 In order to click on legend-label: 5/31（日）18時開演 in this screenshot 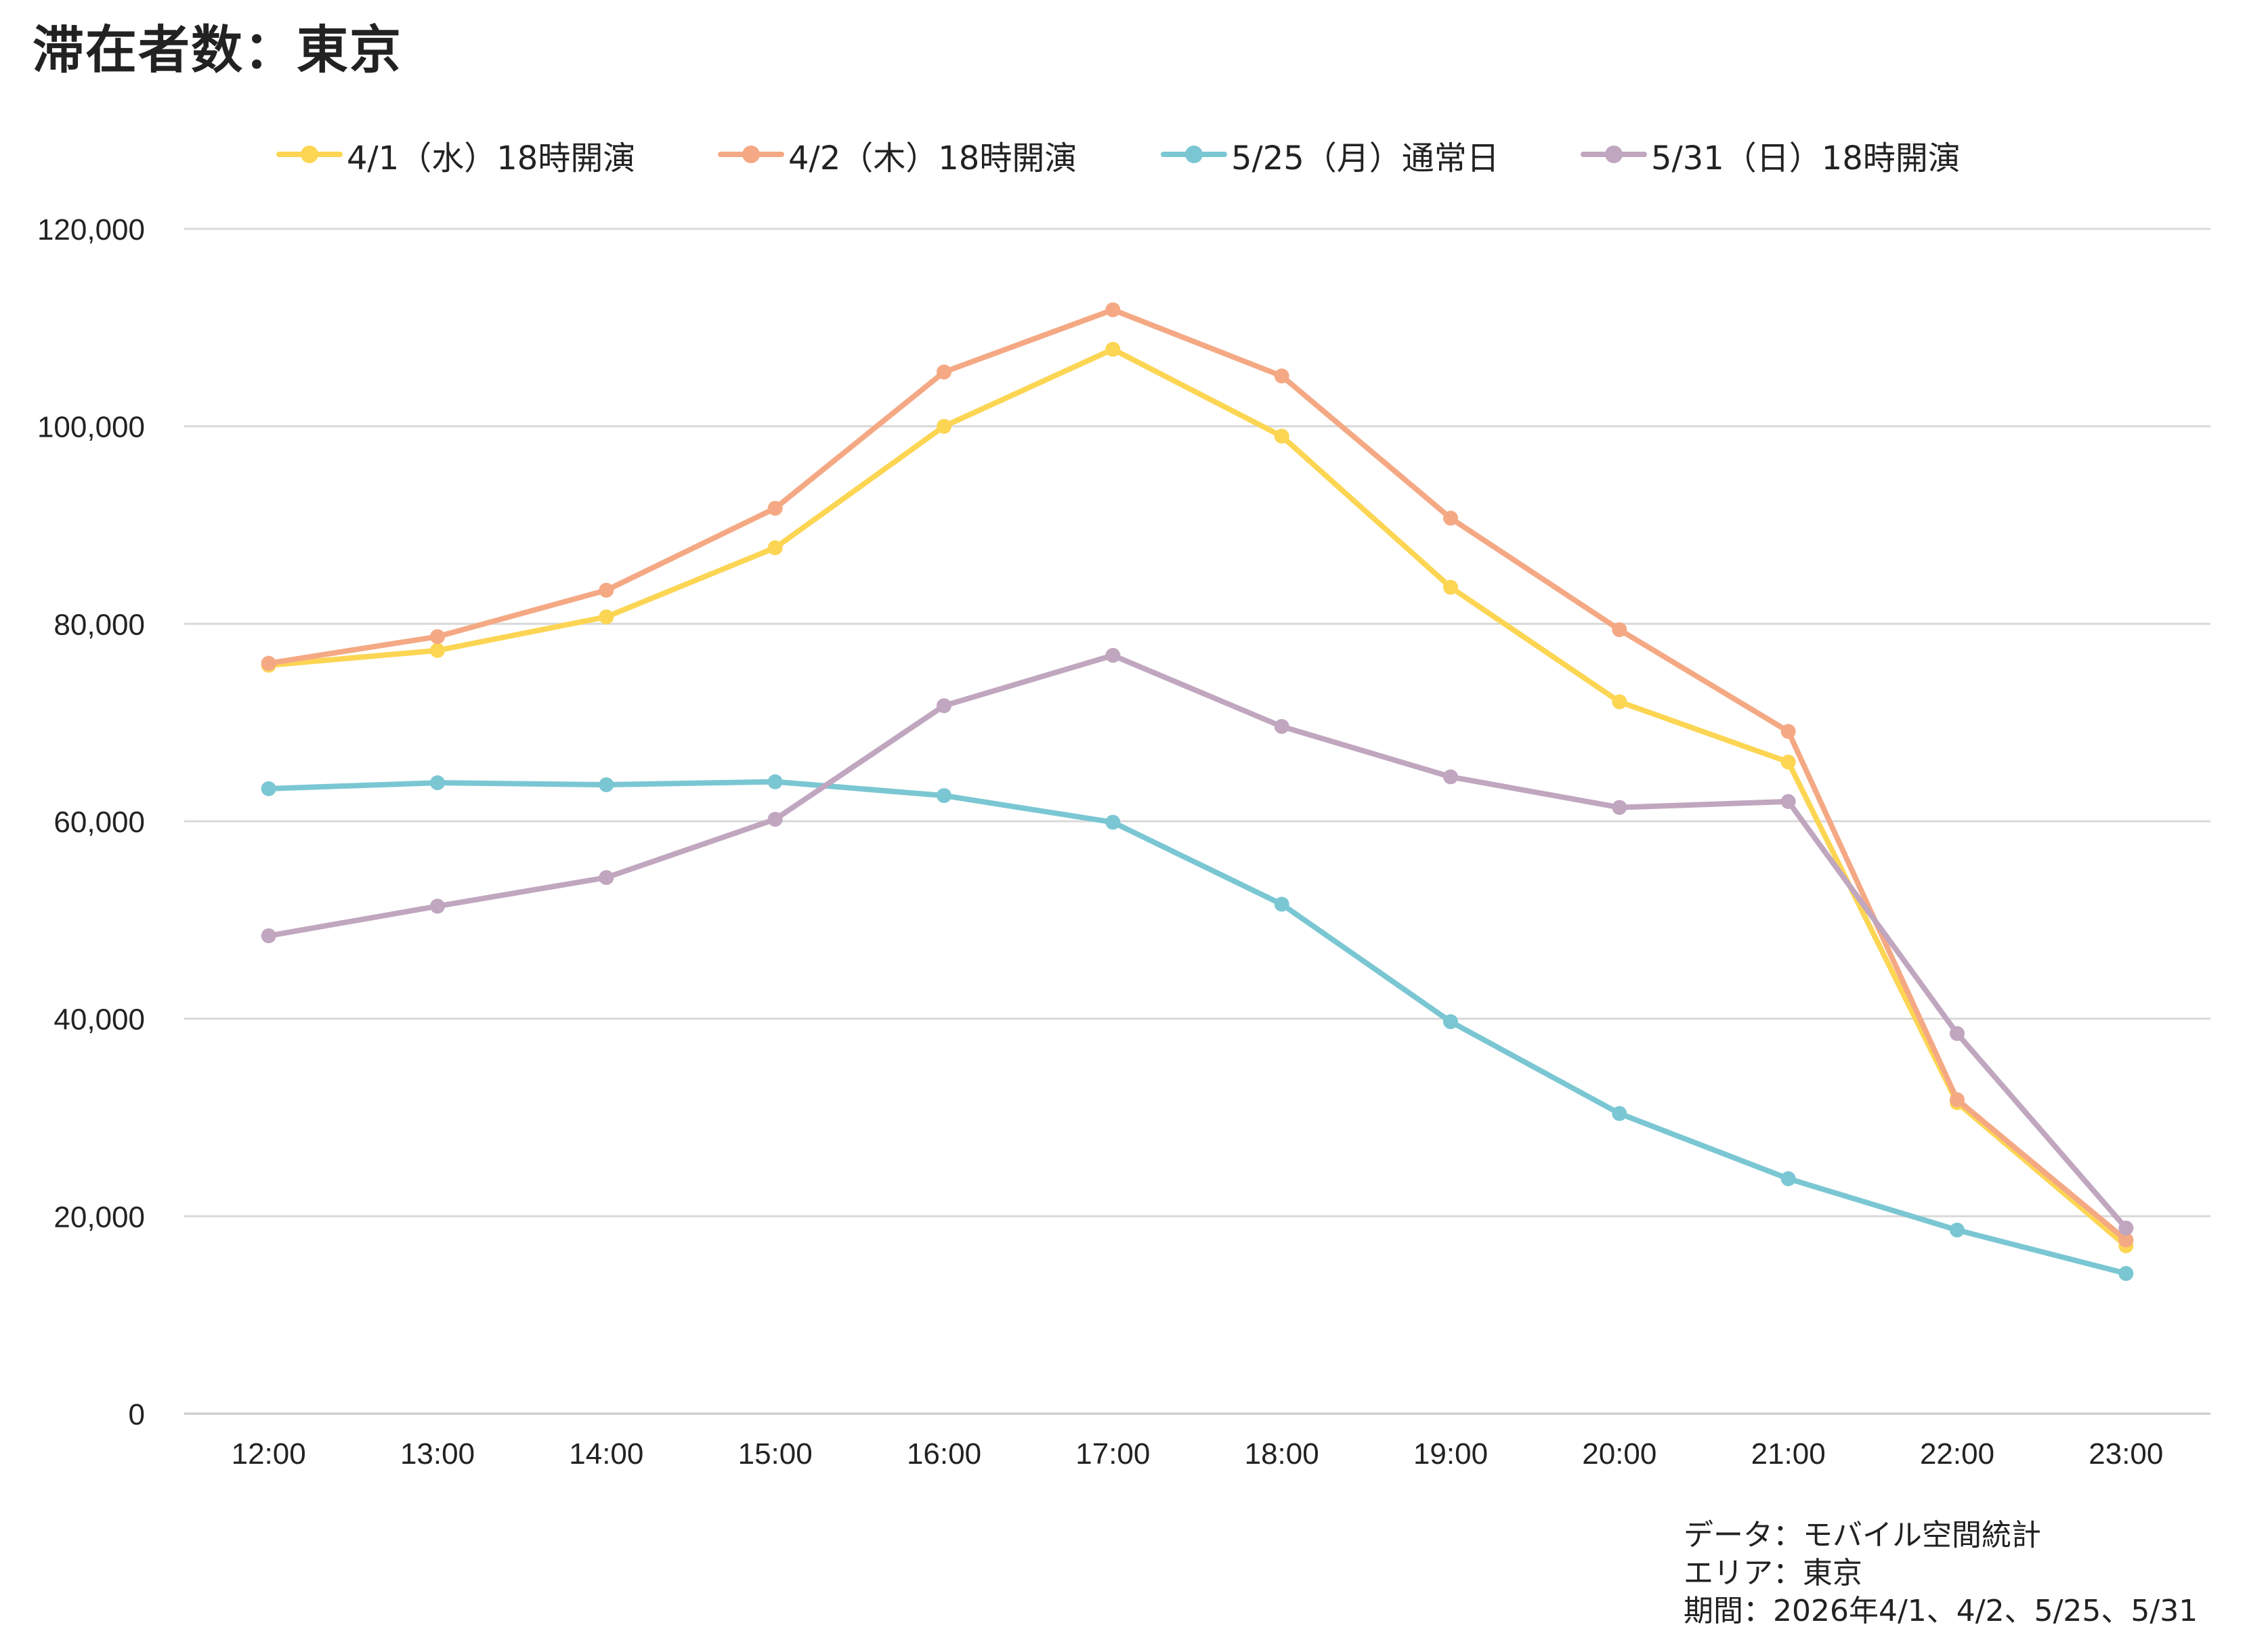, I will do `click(1806, 158)`.